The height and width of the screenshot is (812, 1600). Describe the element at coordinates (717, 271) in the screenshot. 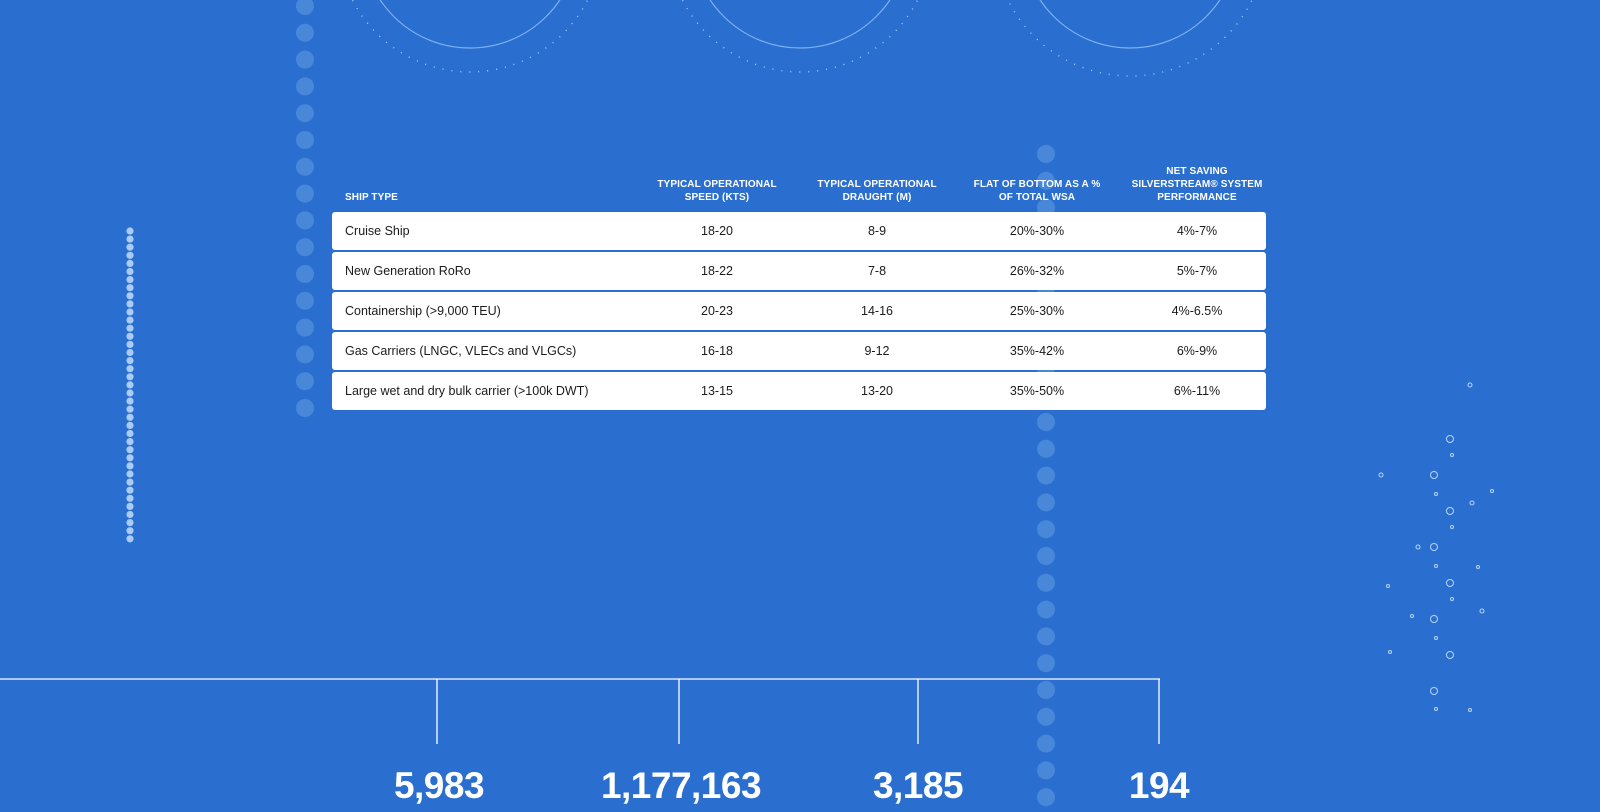

I see `cell-speed: 18-22` at that location.